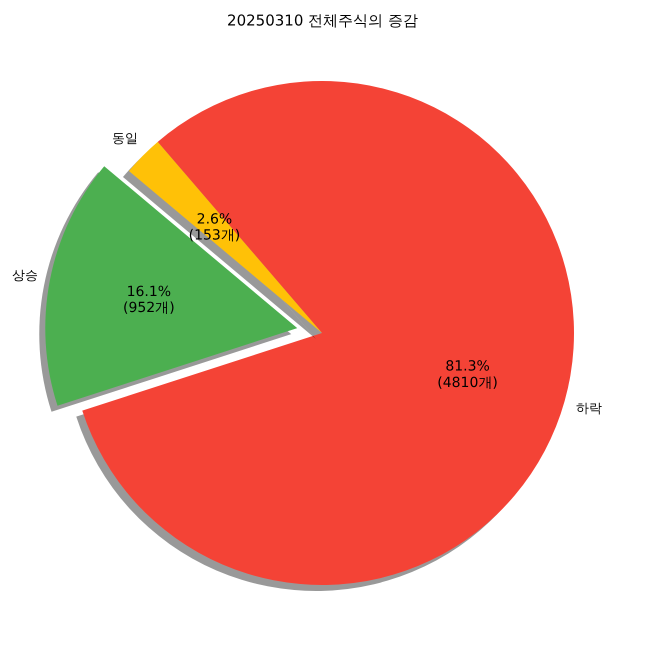  Describe the element at coordinates (125, 139) in the screenshot. I see `slice-label: 동일` at that location.